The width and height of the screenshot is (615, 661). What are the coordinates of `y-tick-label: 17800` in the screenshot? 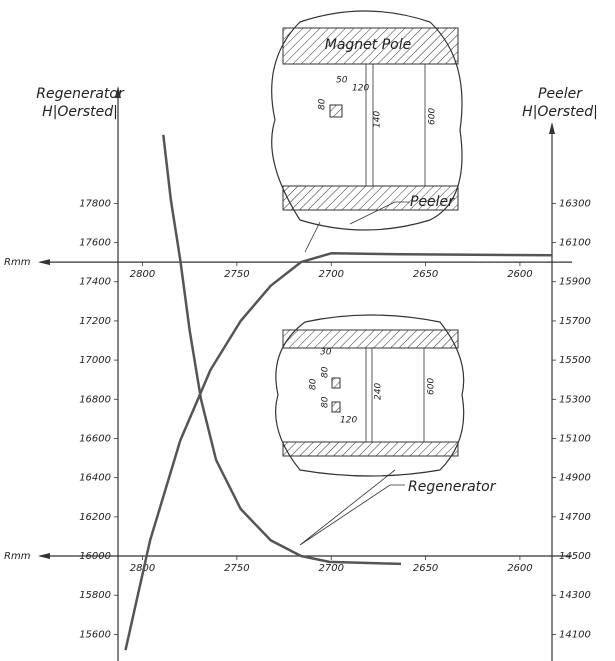 It's located at (95, 203).